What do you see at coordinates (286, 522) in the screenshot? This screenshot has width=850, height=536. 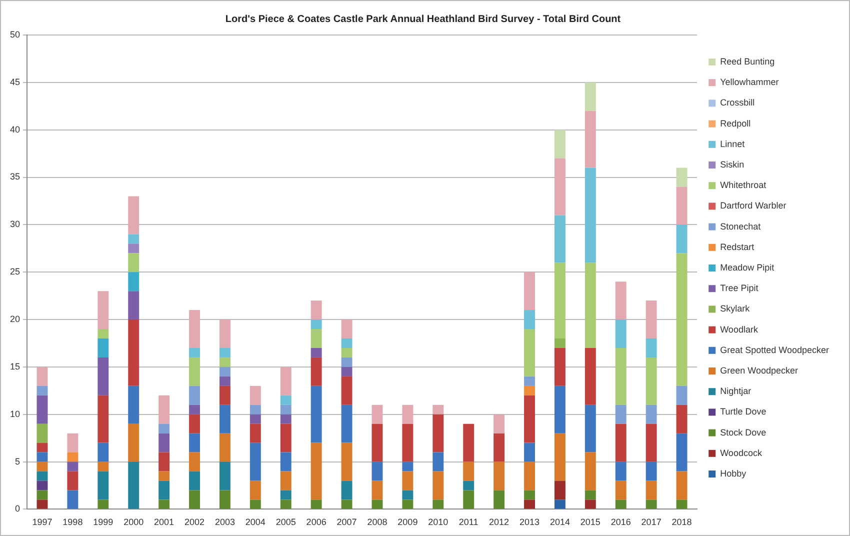 I see `x-tick-label: 2005` at bounding box center [286, 522].